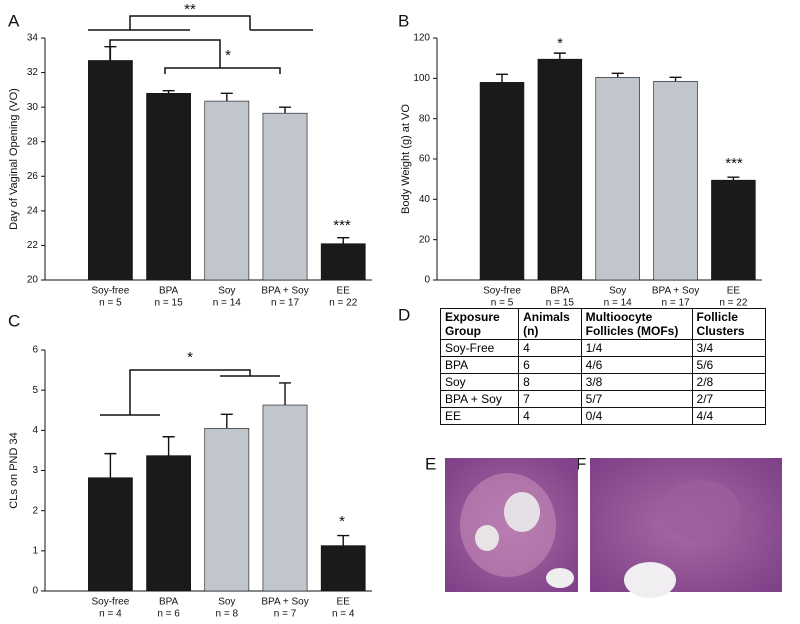 The image size is (800, 624). I want to click on y-tick-label: 20, so click(425, 239).